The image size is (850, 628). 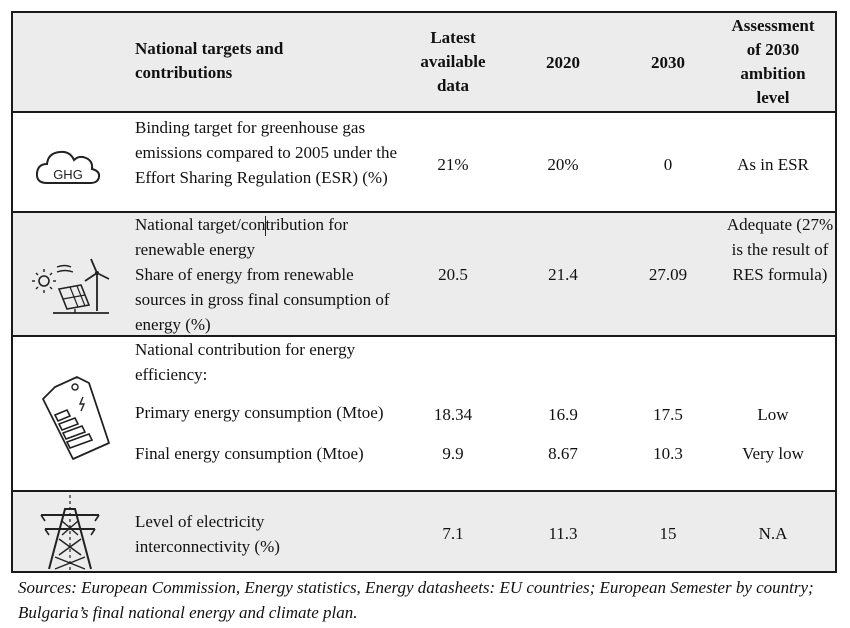 I want to click on header-national-targets: National targets and contributions, so click(x=209, y=60).